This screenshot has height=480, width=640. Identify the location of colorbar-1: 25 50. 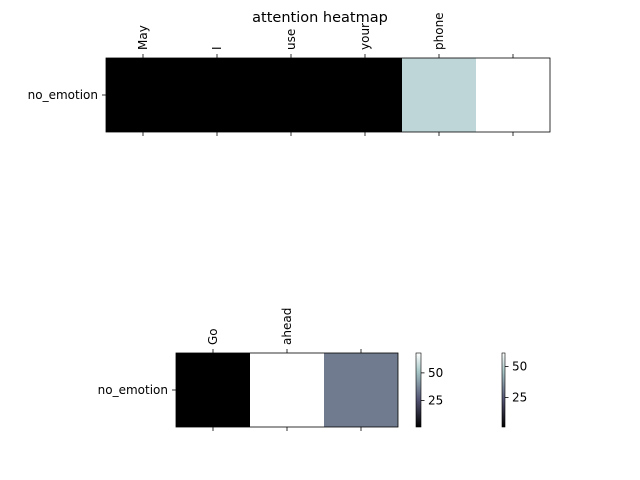
(429, 390).